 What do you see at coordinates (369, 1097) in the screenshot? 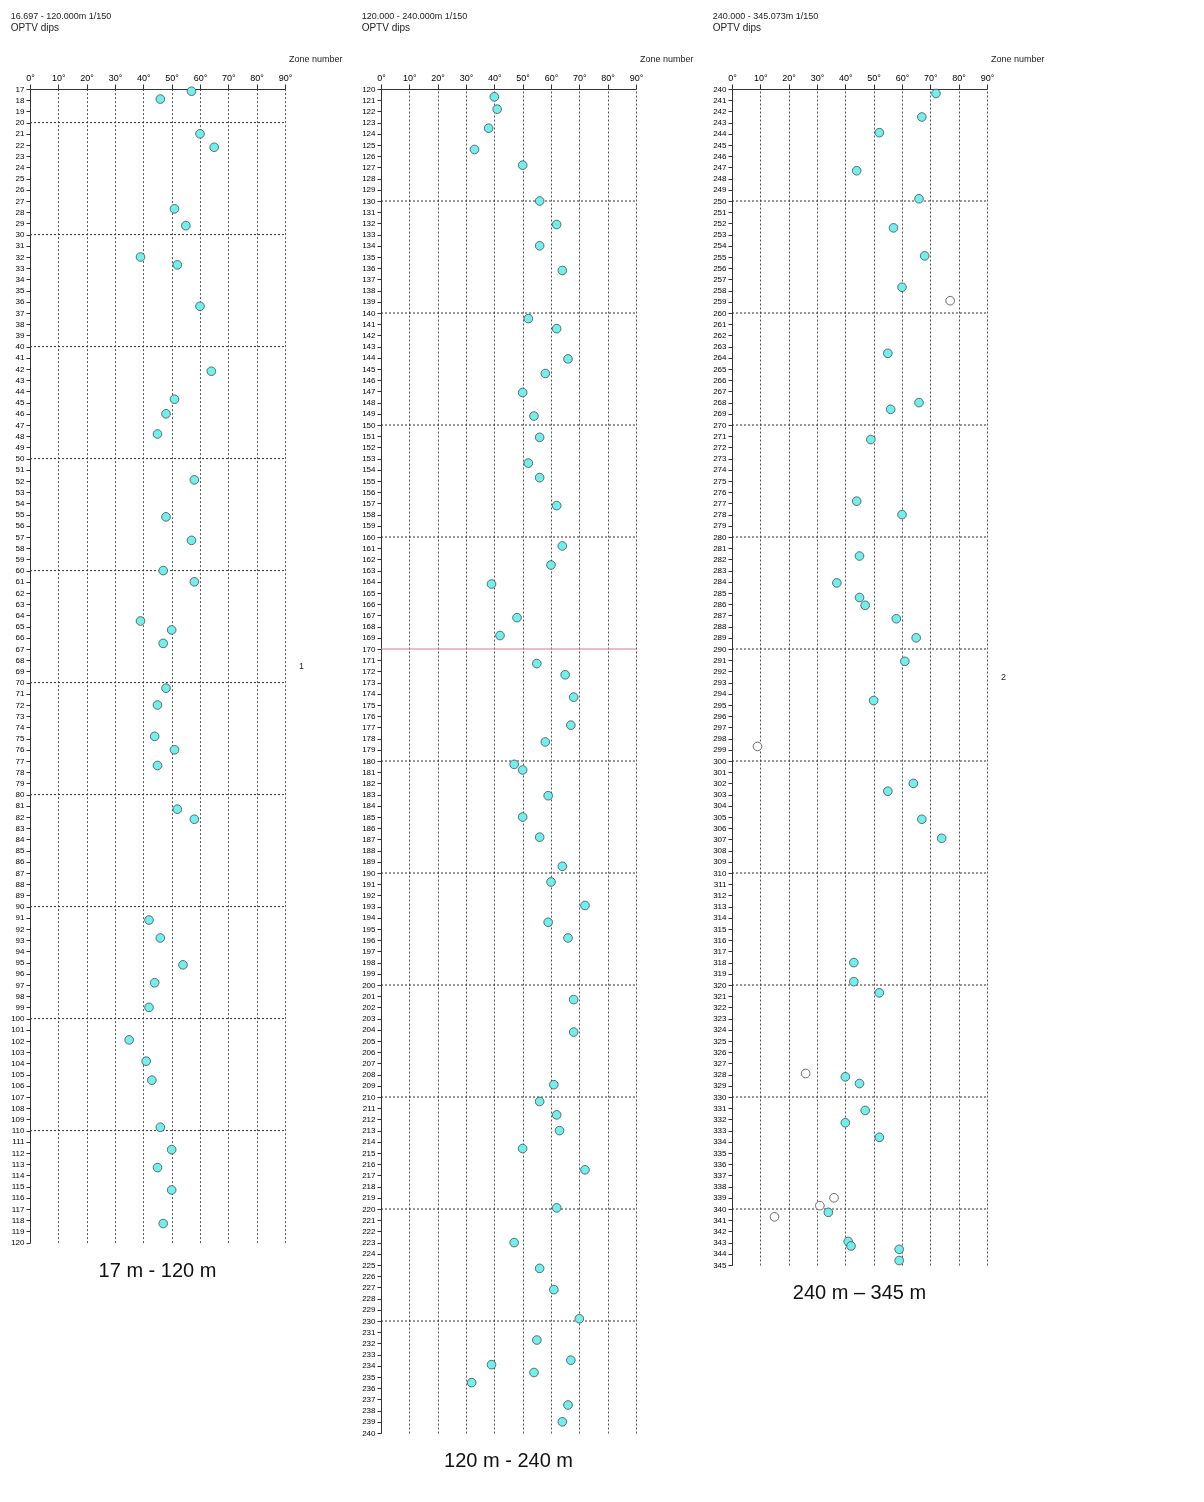
I see `y-tick-label: 210` at bounding box center [369, 1097].